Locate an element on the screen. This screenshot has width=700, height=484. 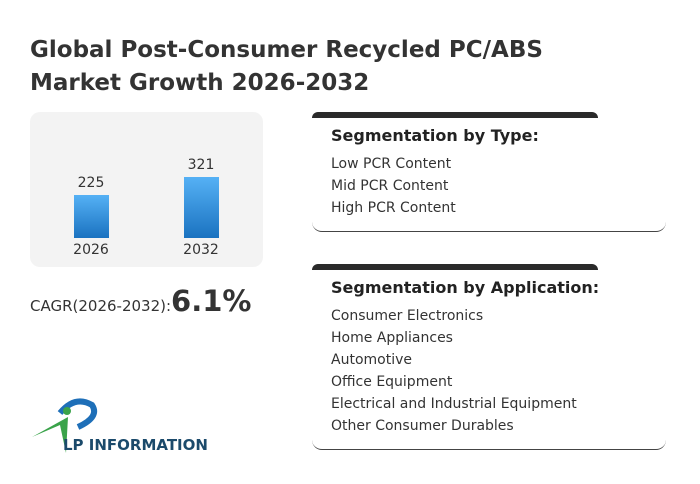
bar-2026 is located at coordinates (91, 216).